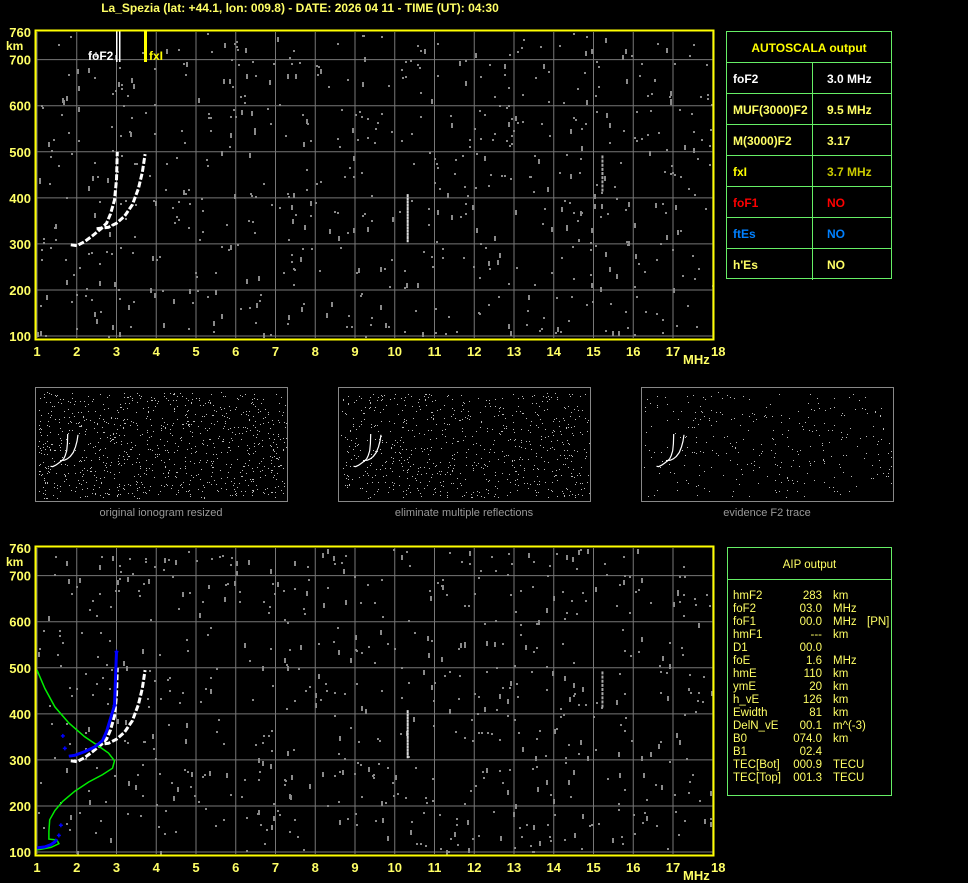  What do you see at coordinates (812, 140) in the screenshot?
I see `column-divider` at bounding box center [812, 140].